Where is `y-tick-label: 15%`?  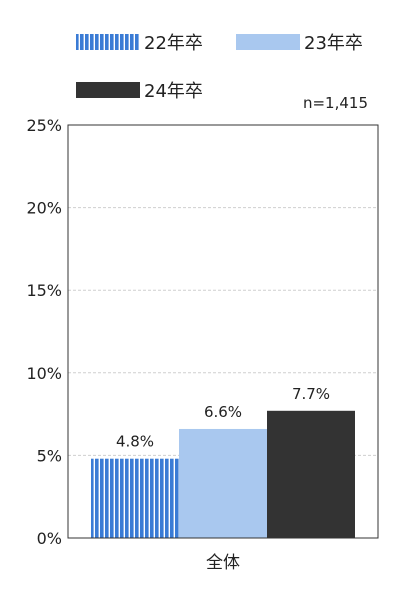 y-tick-label: 15% is located at coordinates (44, 290).